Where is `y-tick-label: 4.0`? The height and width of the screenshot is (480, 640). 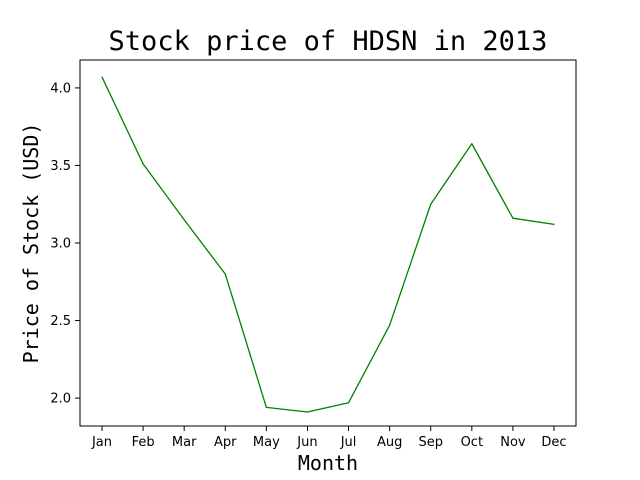
y-tick-label: 4.0 is located at coordinates (60, 88).